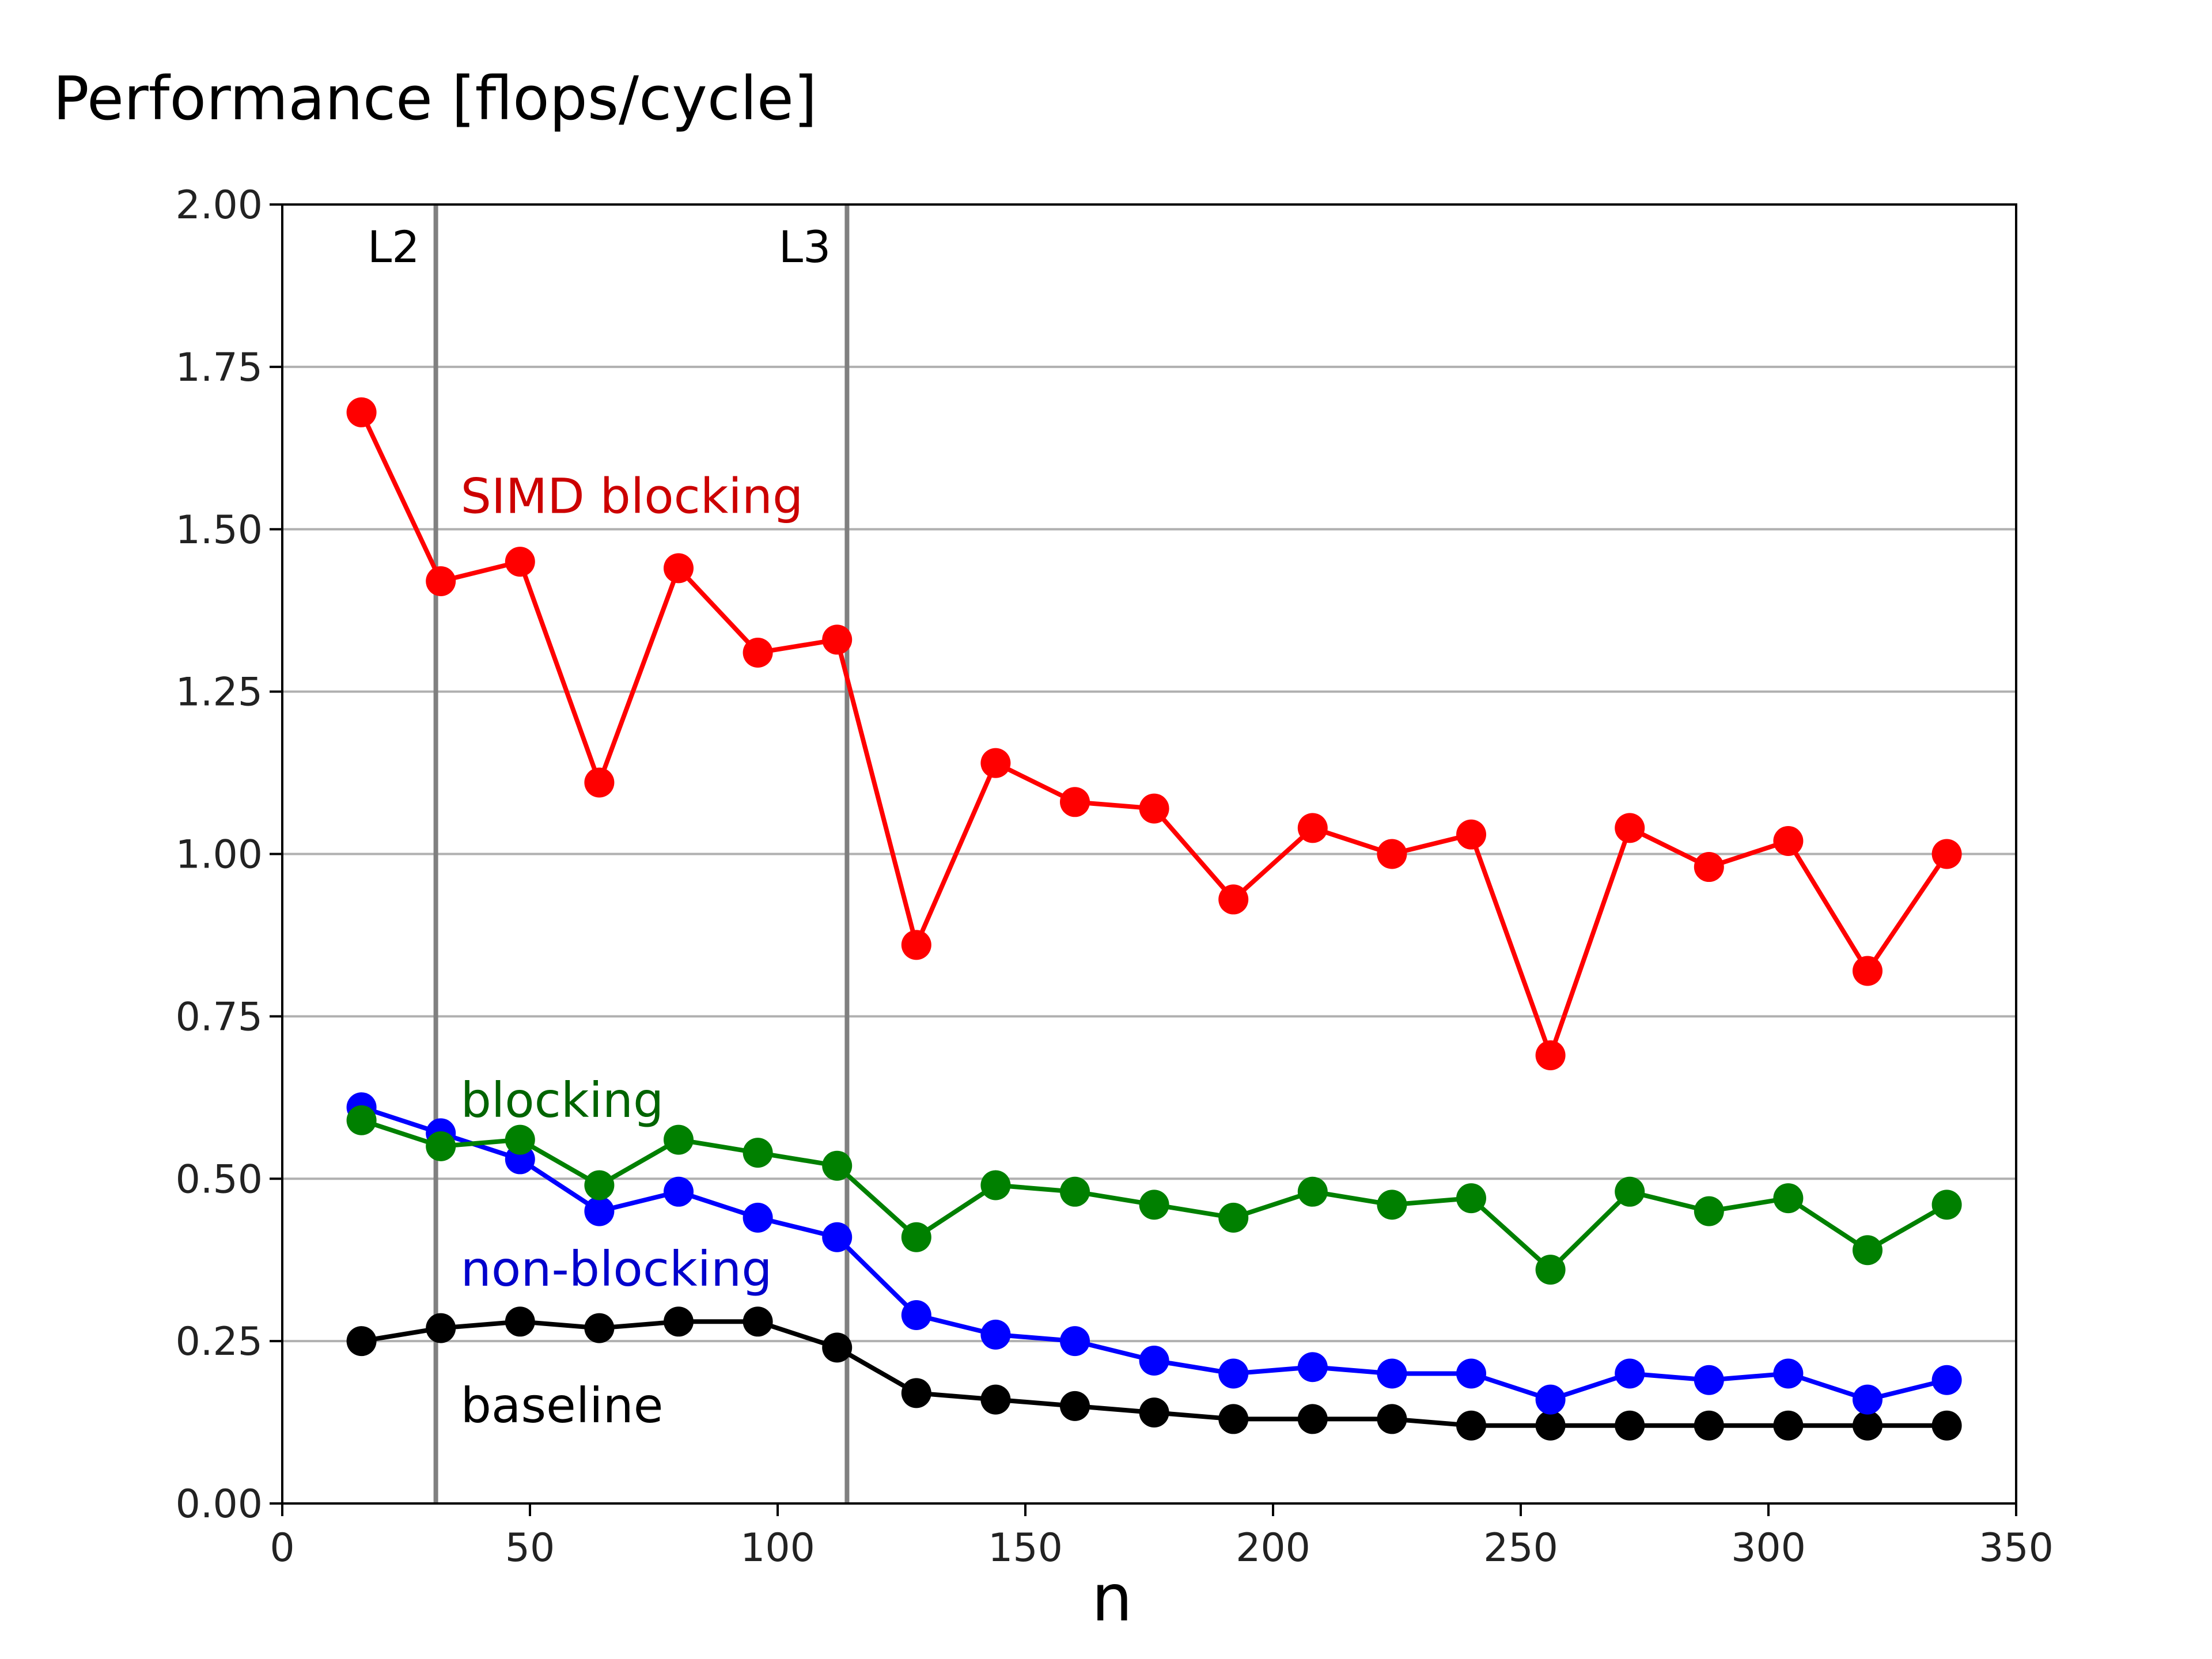  I want to click on y-tick-label: 0.50, so click(219, 1179).